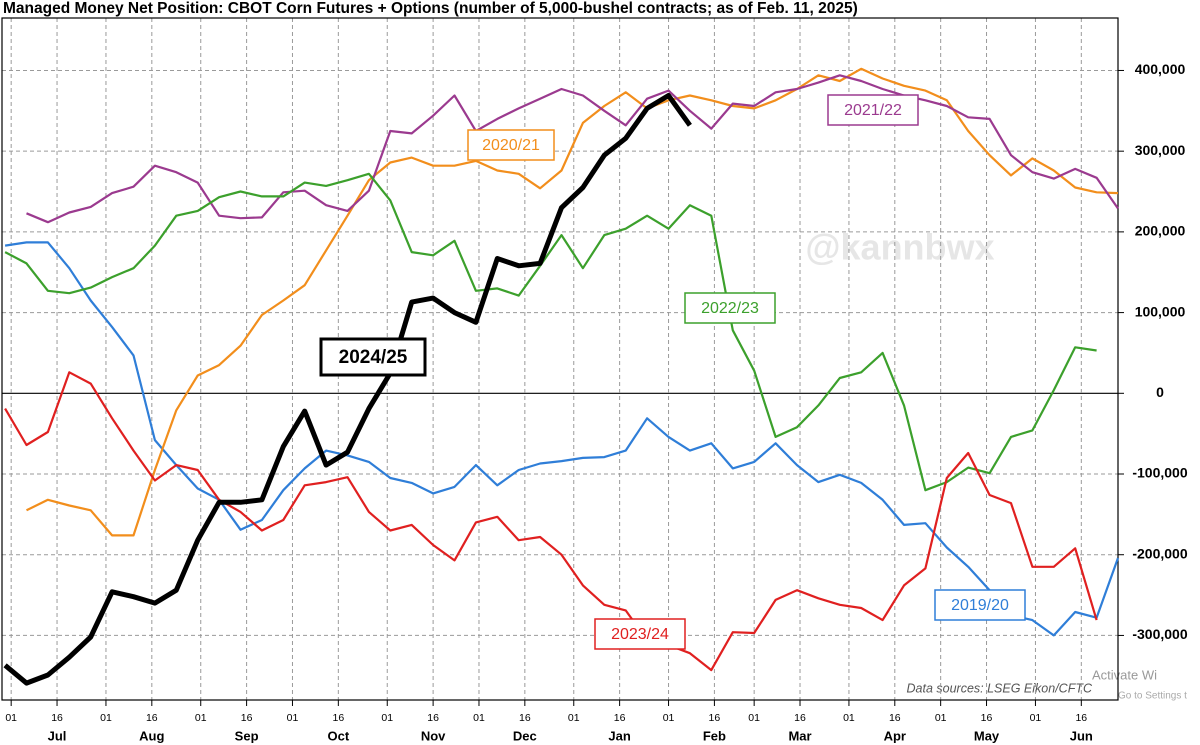  Describe the element at coordinates (799, 735) in the screenshot. I see `month-label: Mar` at that location.